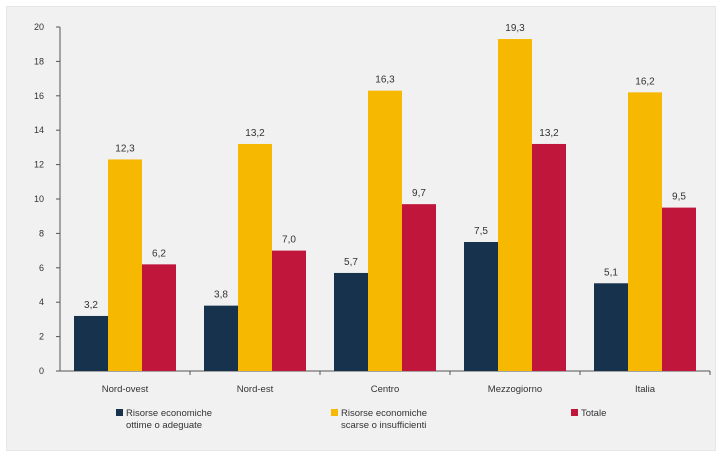 The width and height of the screenshot is (722, 457). Describe the element at coordinates (385, 80) in the screenshot. I see `data-label: 16,3` at that location.